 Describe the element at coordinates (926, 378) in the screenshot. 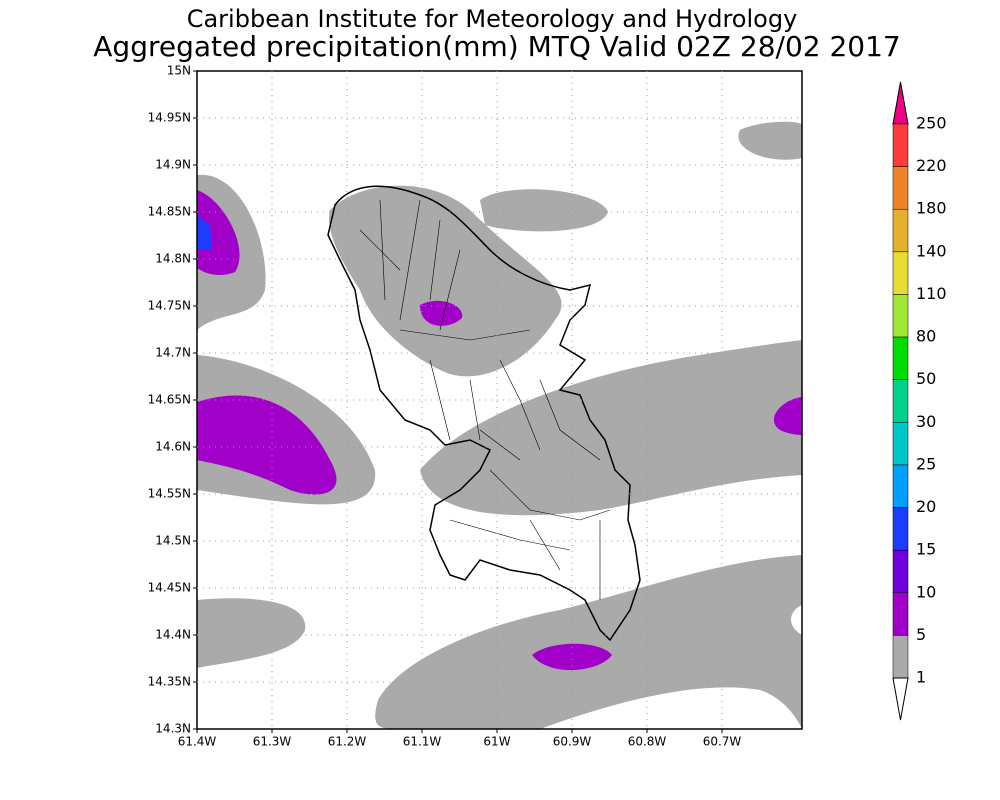

I see `colorbar-label: 50` at that location.